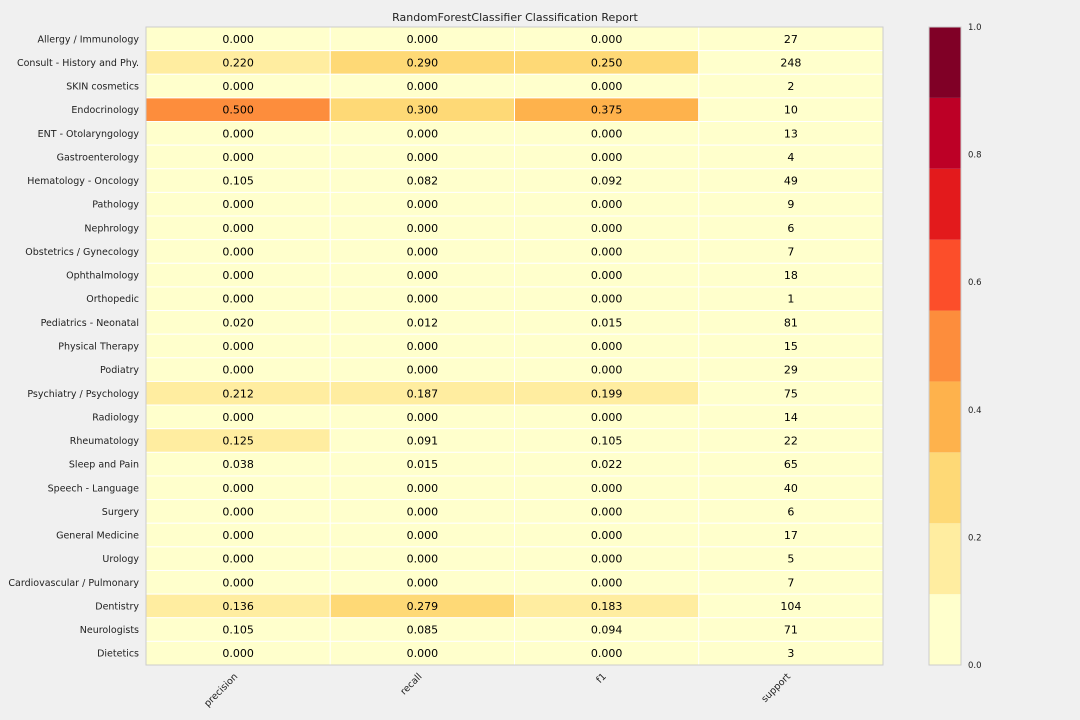 Image resolution: width=1080 pixels, height=720 pixels. I want to click on cell-value-label: 49, so click(791, 181).